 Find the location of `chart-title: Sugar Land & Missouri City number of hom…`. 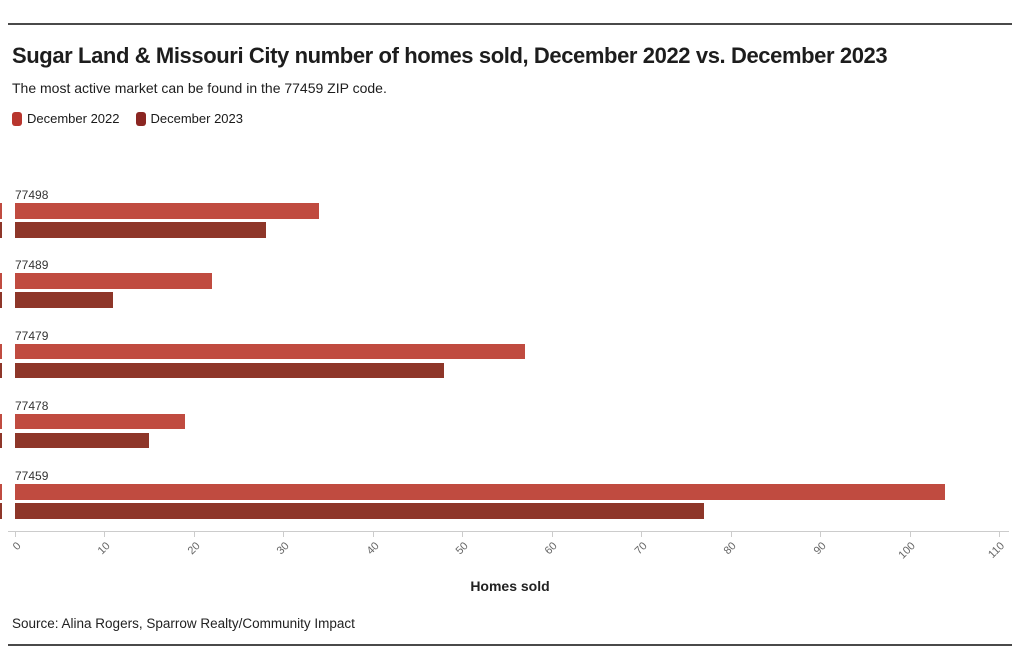

chart-title: Sugar Land & Missouri City number of hom… is located at coordinates (450, 55).